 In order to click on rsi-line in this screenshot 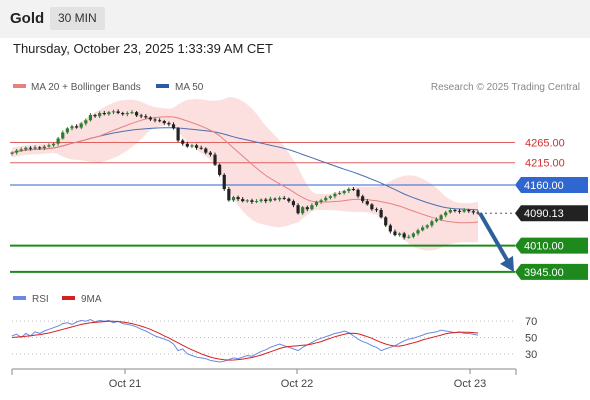, I will do `click(245, 340)`.